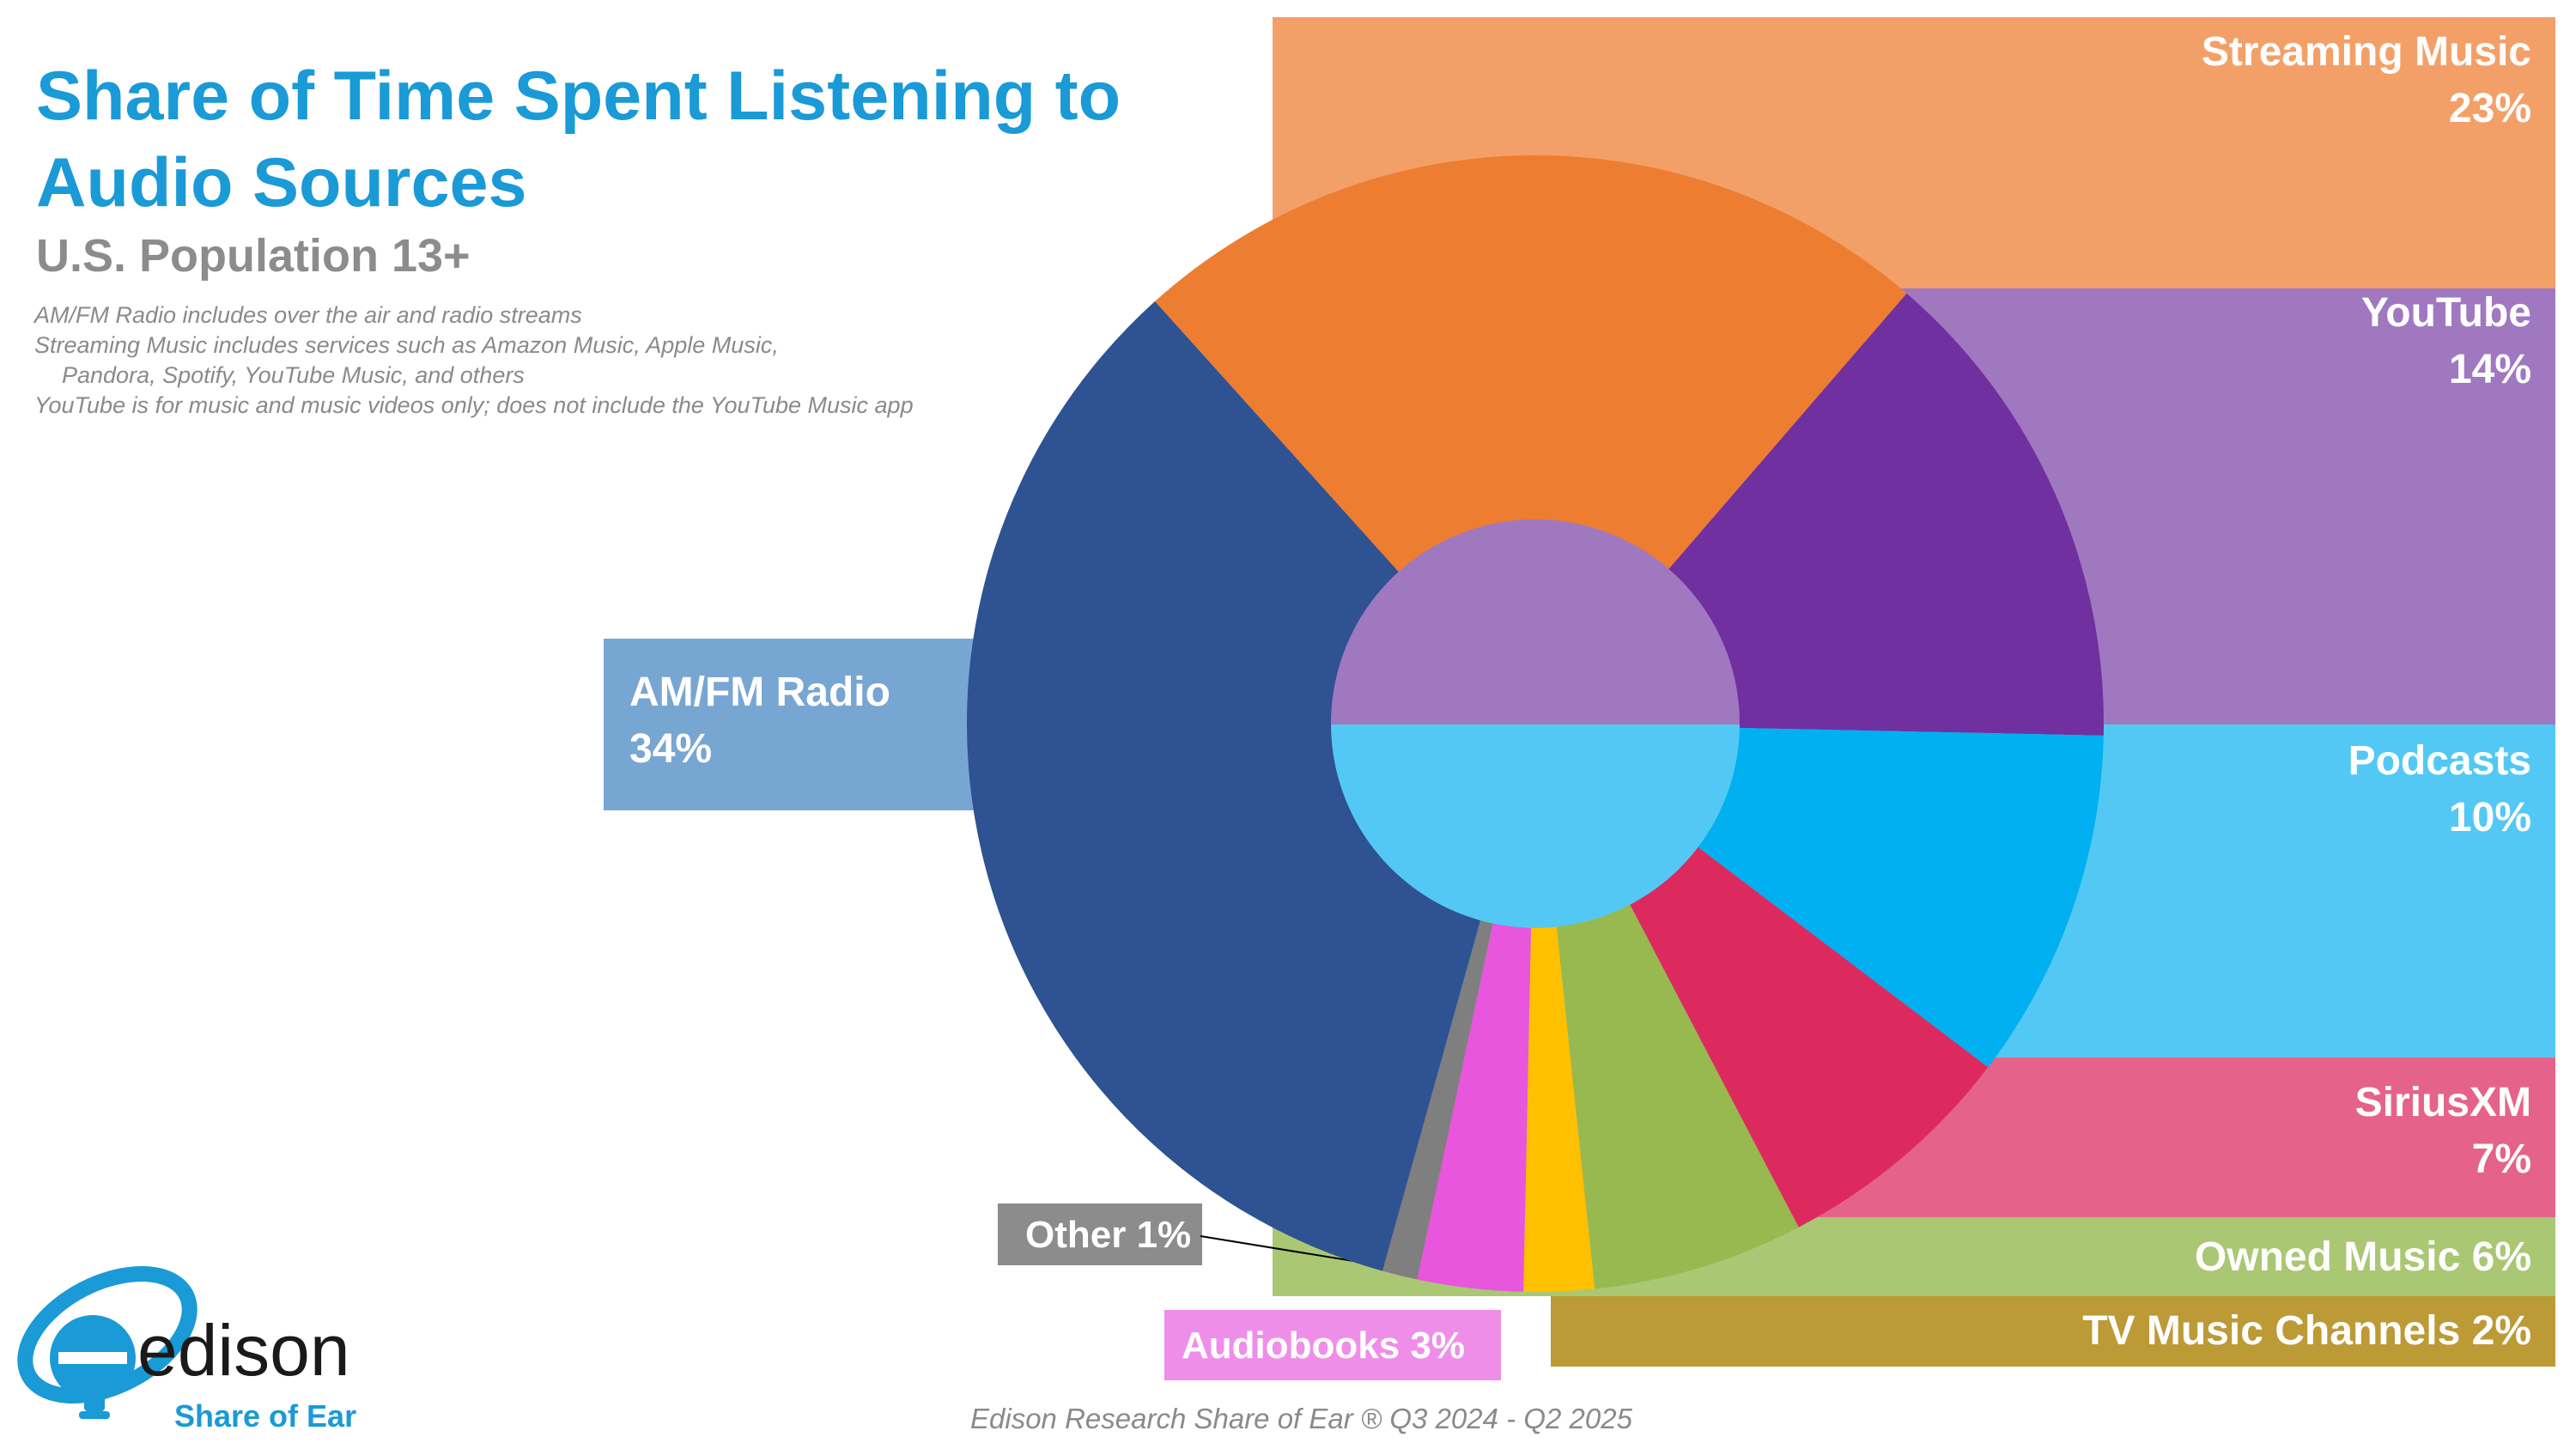 The height and width of the screenshot is (1449, 2576). I want to click on edison-mark-icon, so click(107, 1342).